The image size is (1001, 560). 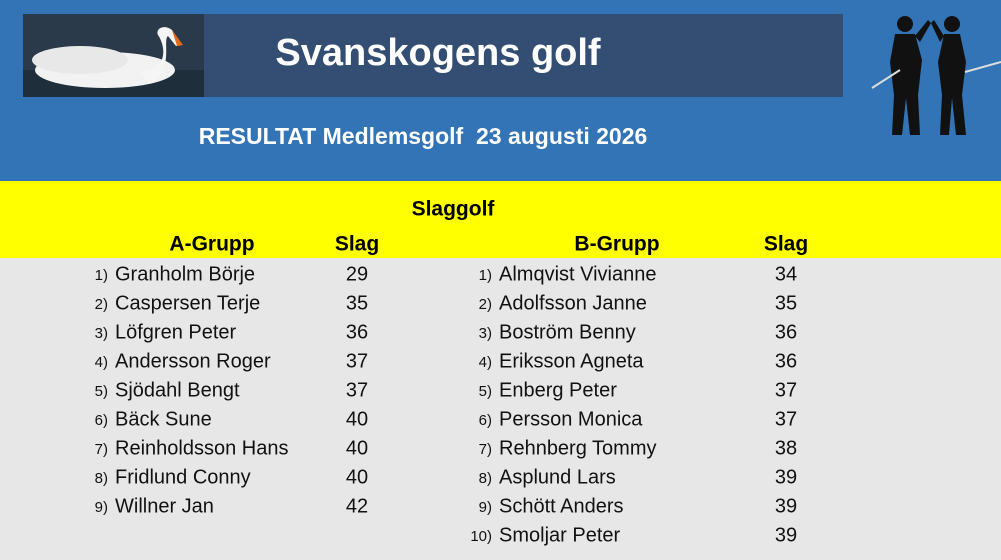 What do you see at coordinates (183, 477) in the screenshot?
I see `player-name: Fridlund Conny` at bounding box center [183, 477].